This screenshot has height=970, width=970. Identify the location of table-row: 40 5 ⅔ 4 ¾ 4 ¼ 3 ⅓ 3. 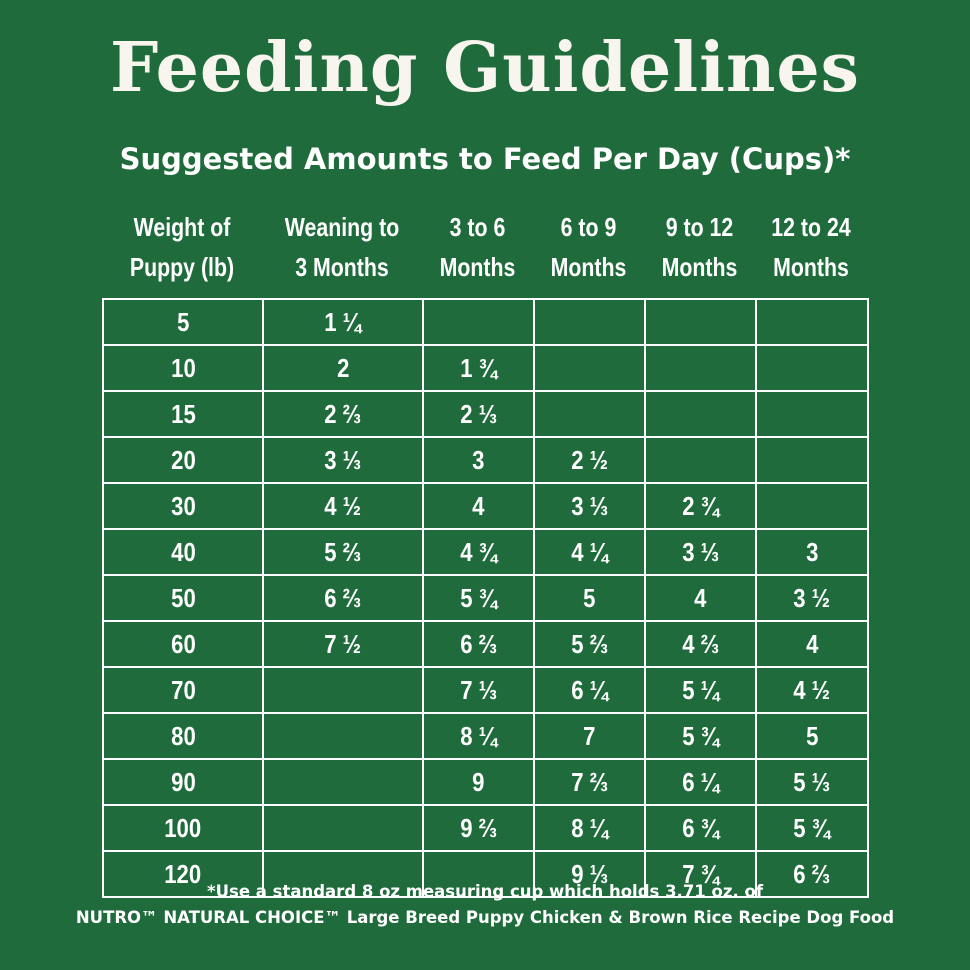
(485, 552).